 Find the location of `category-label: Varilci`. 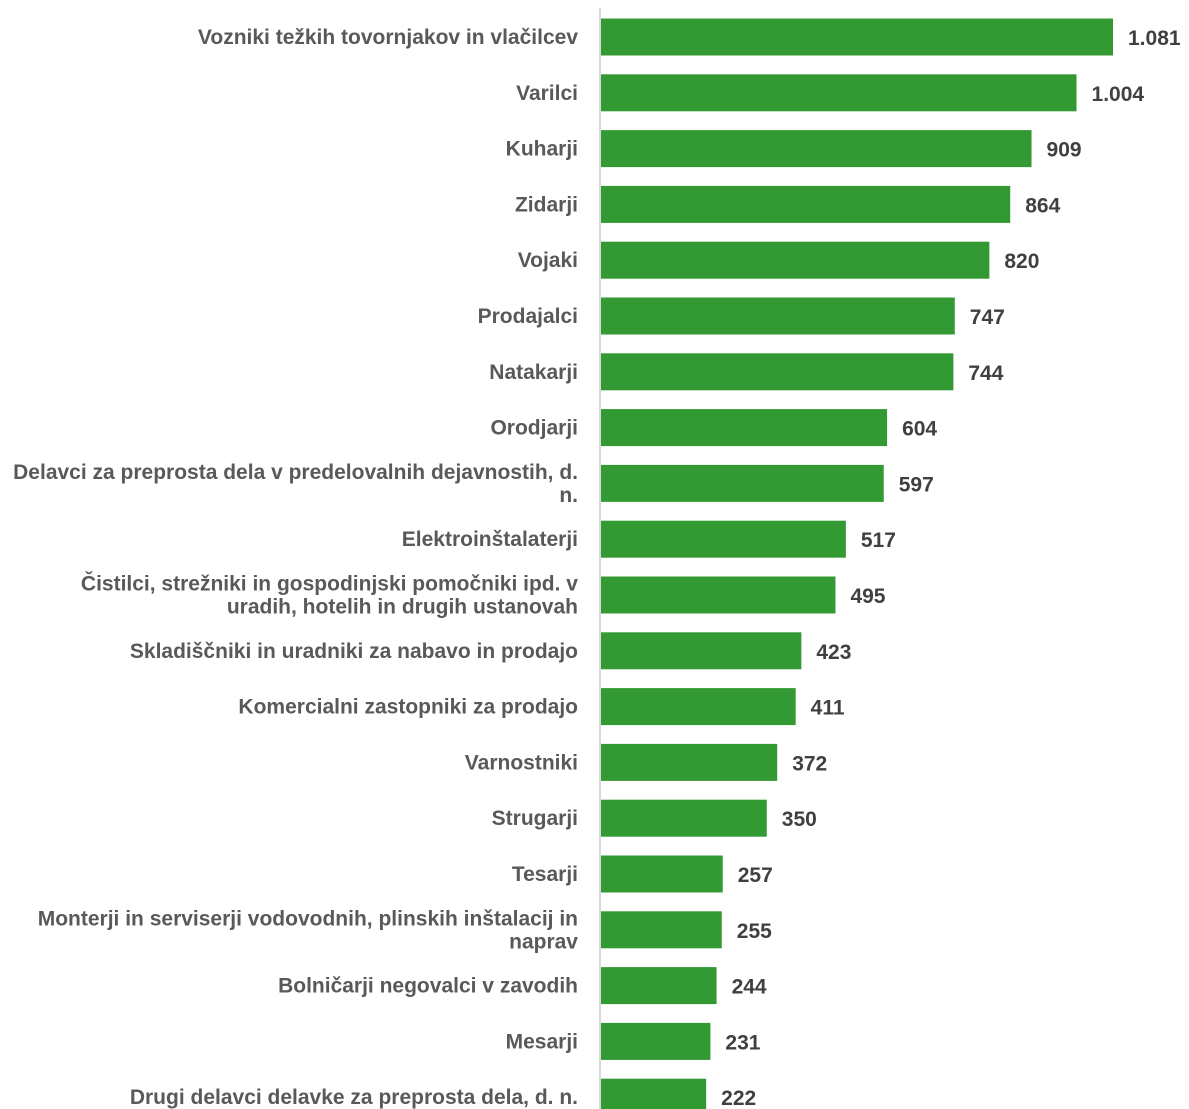

category-label: Varilci is located at coordinates (547, 93).